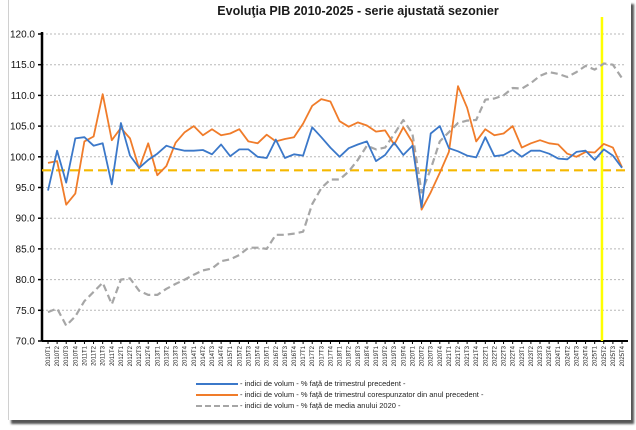 This screenshot has width=636, height=430. What do you see at coordinates (95, 355) in the screenshot?
I see `x-tick-label: 2011T2` at bounding box center [95, 355].